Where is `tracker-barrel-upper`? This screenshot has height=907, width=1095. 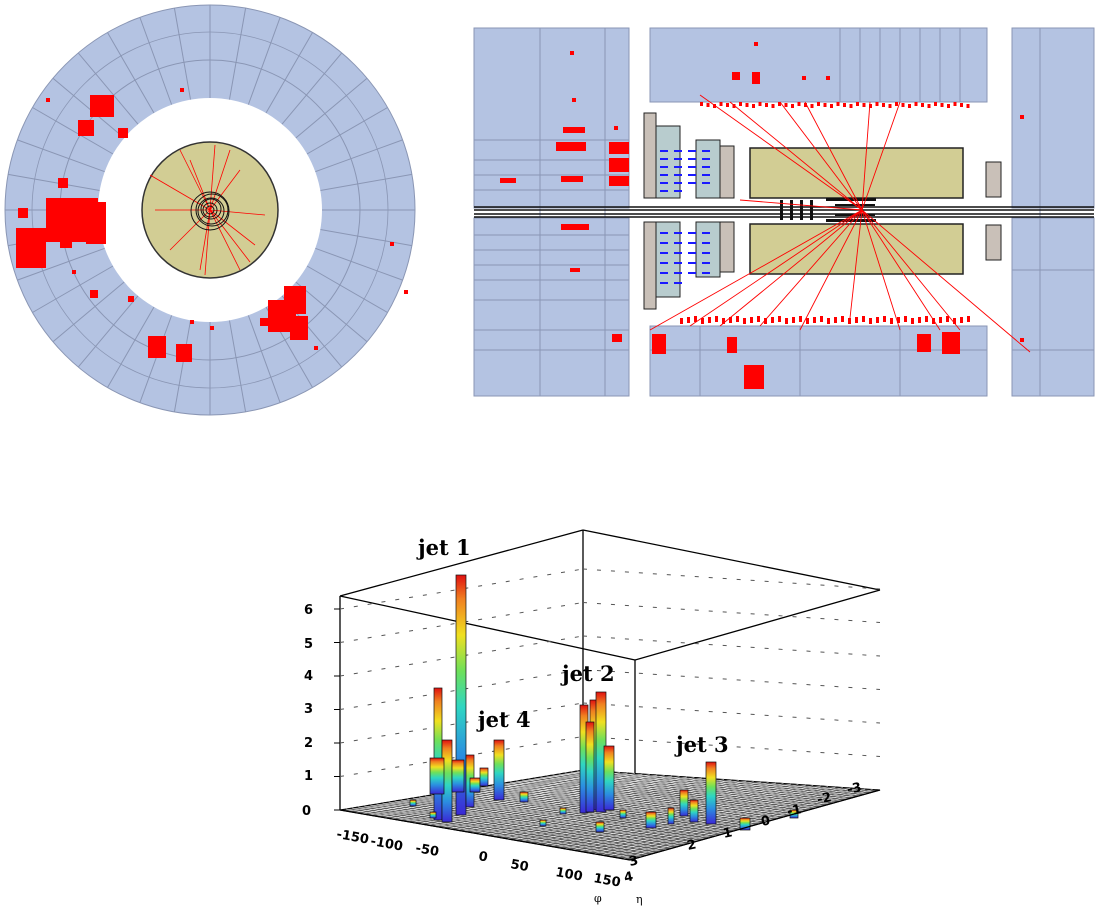
tracker-barrel-upper is located at coordinates (856, 173).